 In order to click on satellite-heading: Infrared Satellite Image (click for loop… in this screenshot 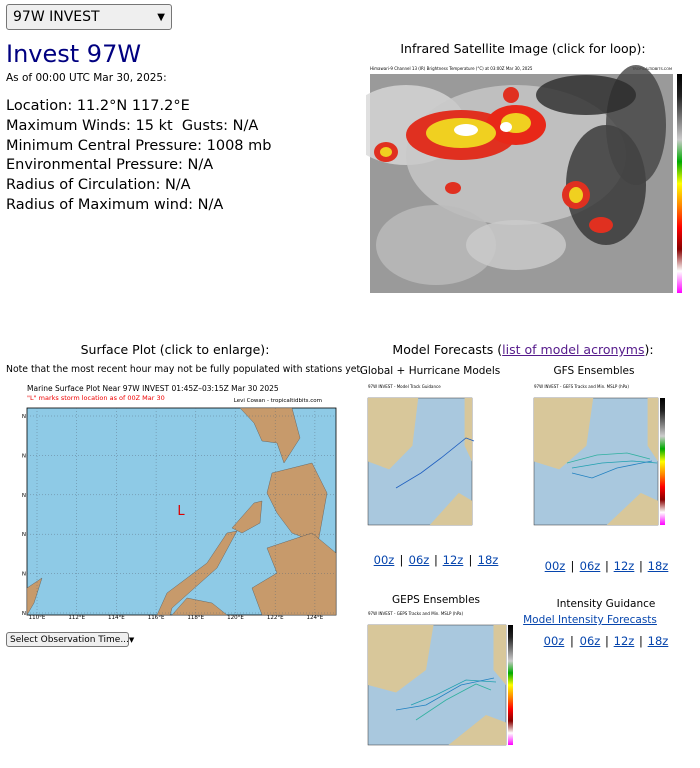, I will do `click(523, 48)`.